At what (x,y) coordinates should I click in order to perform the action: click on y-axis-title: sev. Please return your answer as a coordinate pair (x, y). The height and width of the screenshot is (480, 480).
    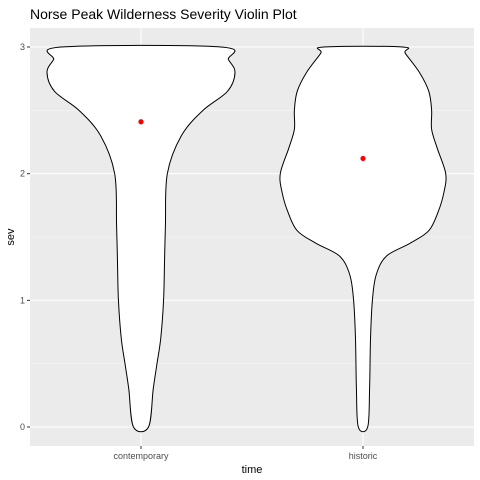
    Looking at the image, I should click on (11, 237).